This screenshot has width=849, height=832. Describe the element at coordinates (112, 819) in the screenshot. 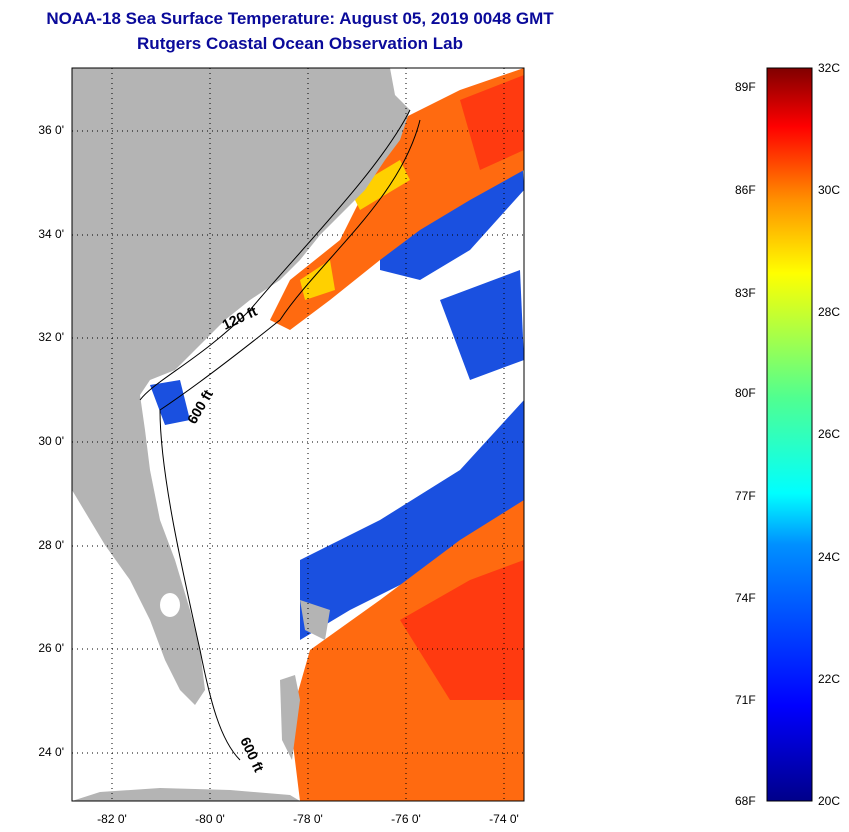

I see `lon-label: -82 0'` at that location.